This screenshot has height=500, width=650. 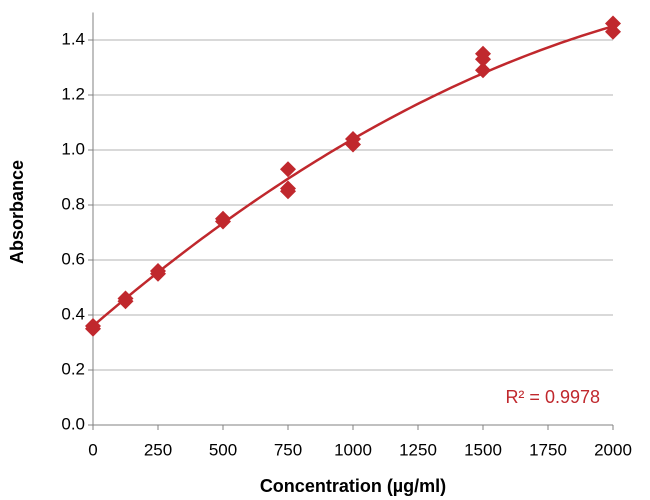 What do you see at coordinates (73, 258) in the screenshot?
I see `y-tick-label: 0.6` at bounding box center [73, 258].